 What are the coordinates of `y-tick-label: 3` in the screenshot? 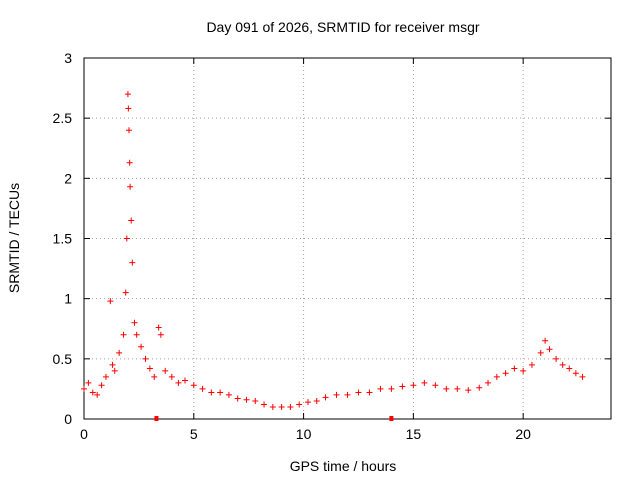 It's located at (68, 58).